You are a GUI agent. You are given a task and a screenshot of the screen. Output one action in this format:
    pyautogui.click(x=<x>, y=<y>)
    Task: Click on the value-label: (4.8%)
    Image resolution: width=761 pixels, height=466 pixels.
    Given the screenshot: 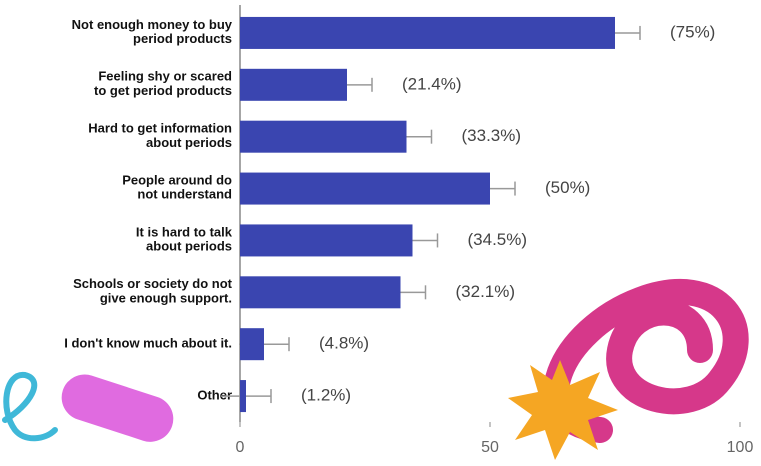 What is the action you would take?
    pyautogui.click(x=344, y=343)
    